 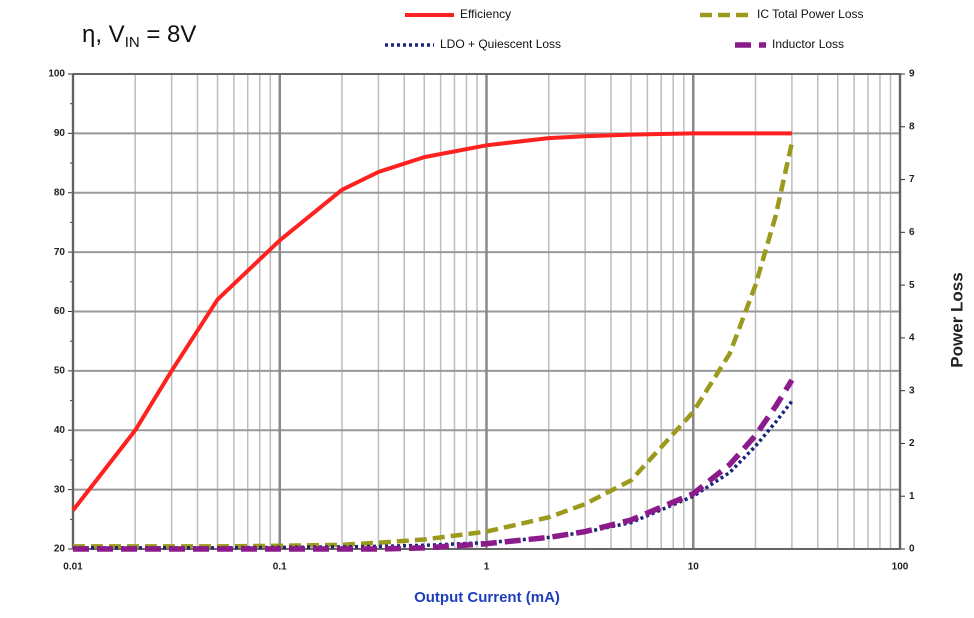 I want to click on y-tick-label: 40, so click(x=60, y=430).